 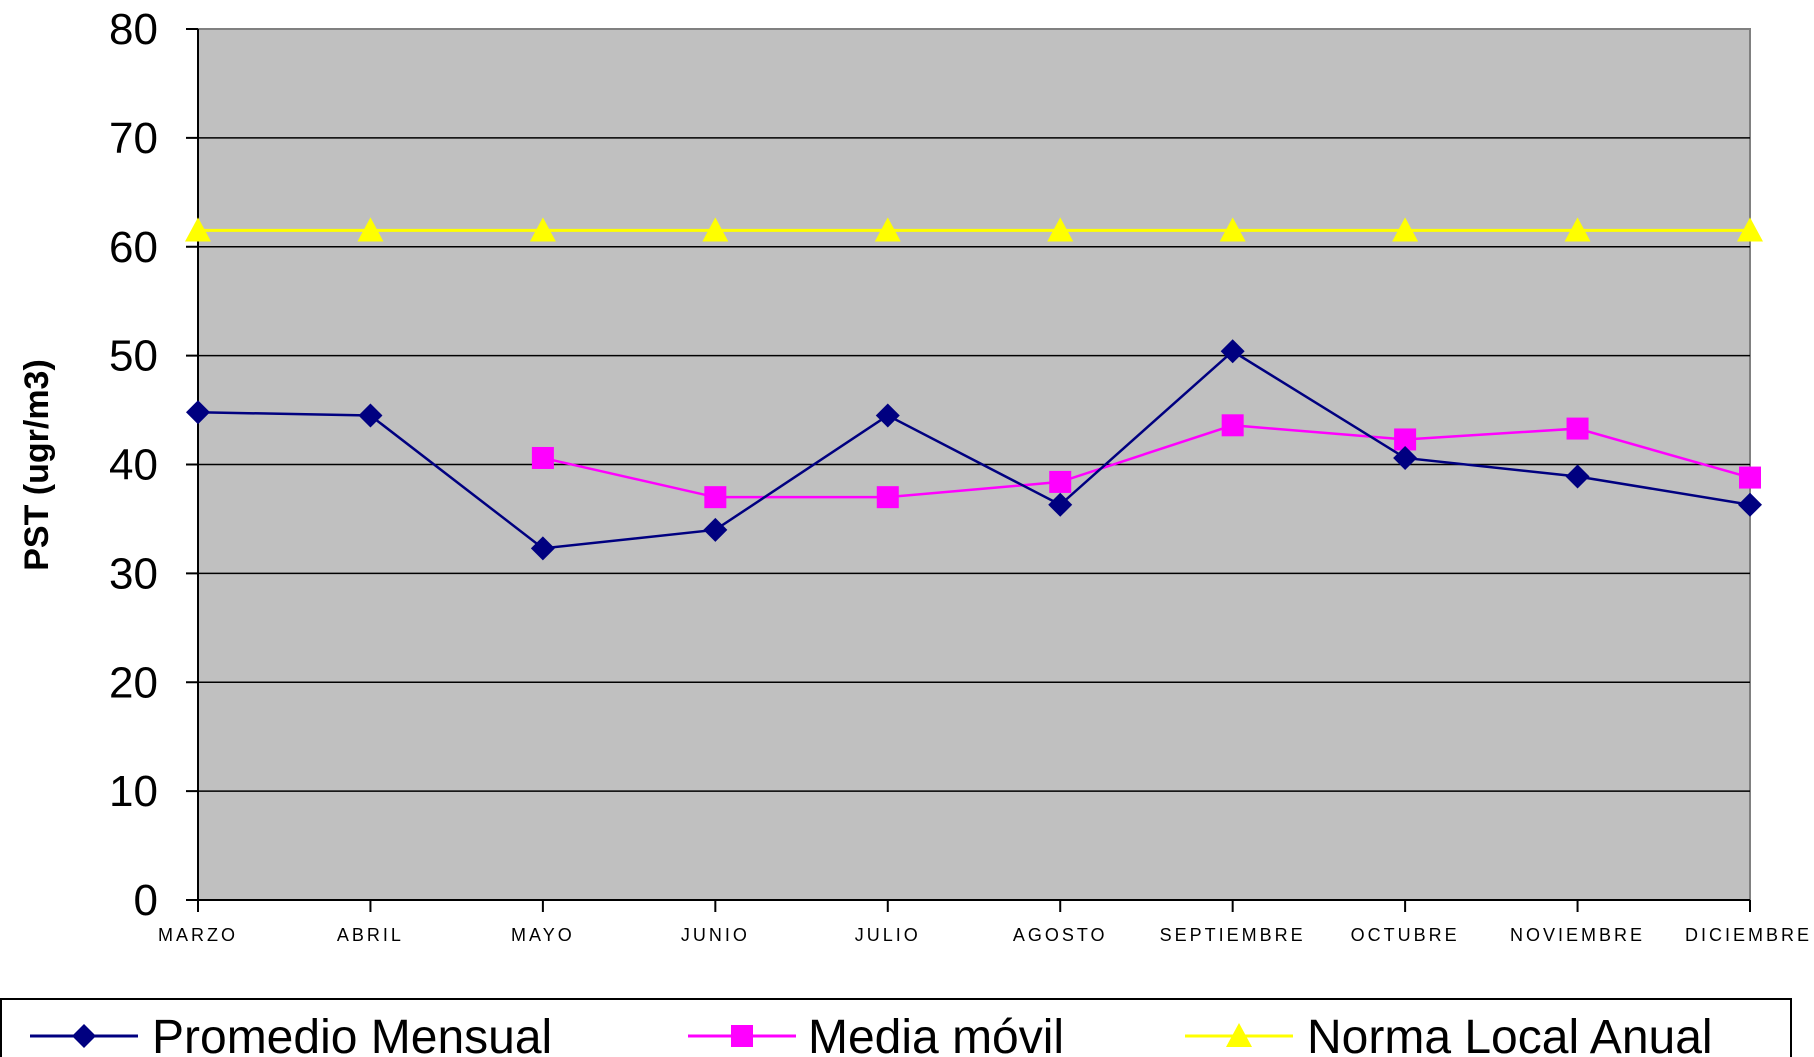 I want to click on y-tick-label: 40, so click(x=133, y=465).